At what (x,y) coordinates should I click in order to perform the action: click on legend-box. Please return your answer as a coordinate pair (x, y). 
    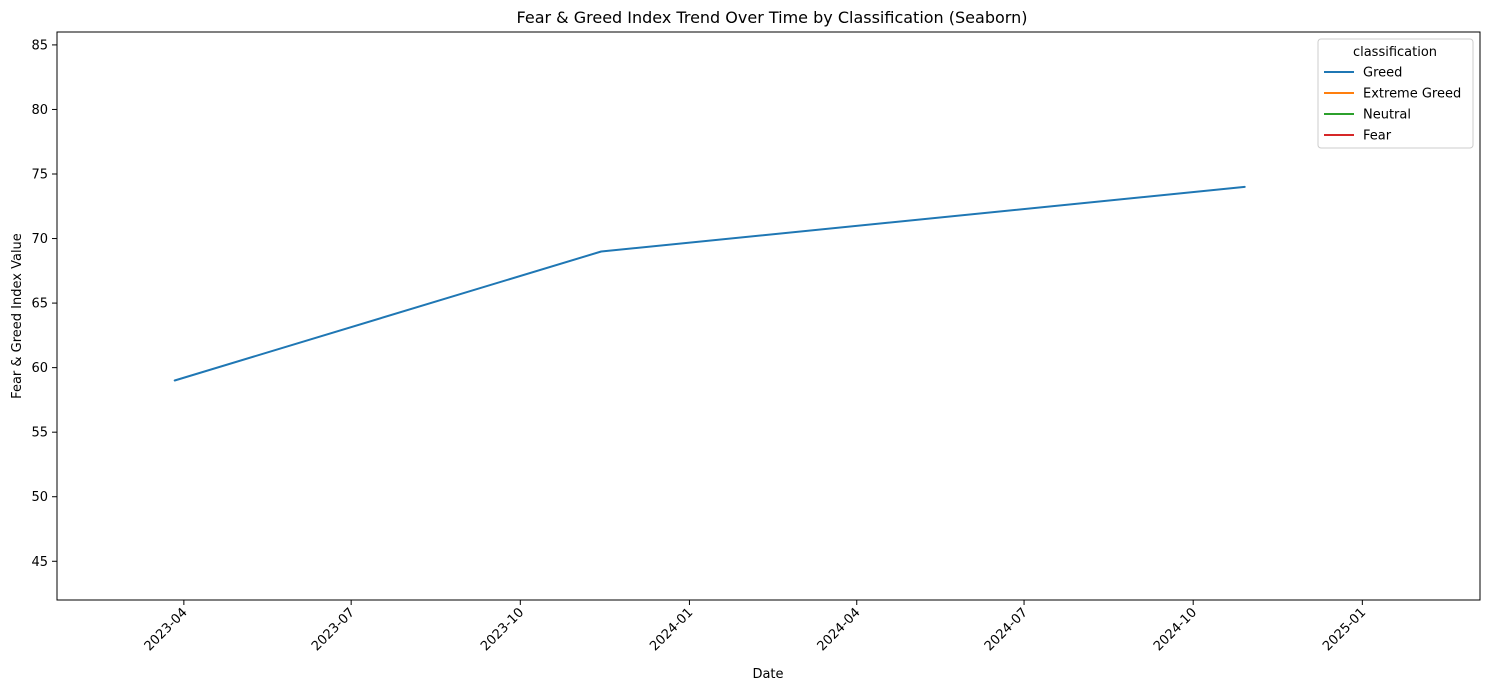
    Looking at the image, I should click on (1395, 93).